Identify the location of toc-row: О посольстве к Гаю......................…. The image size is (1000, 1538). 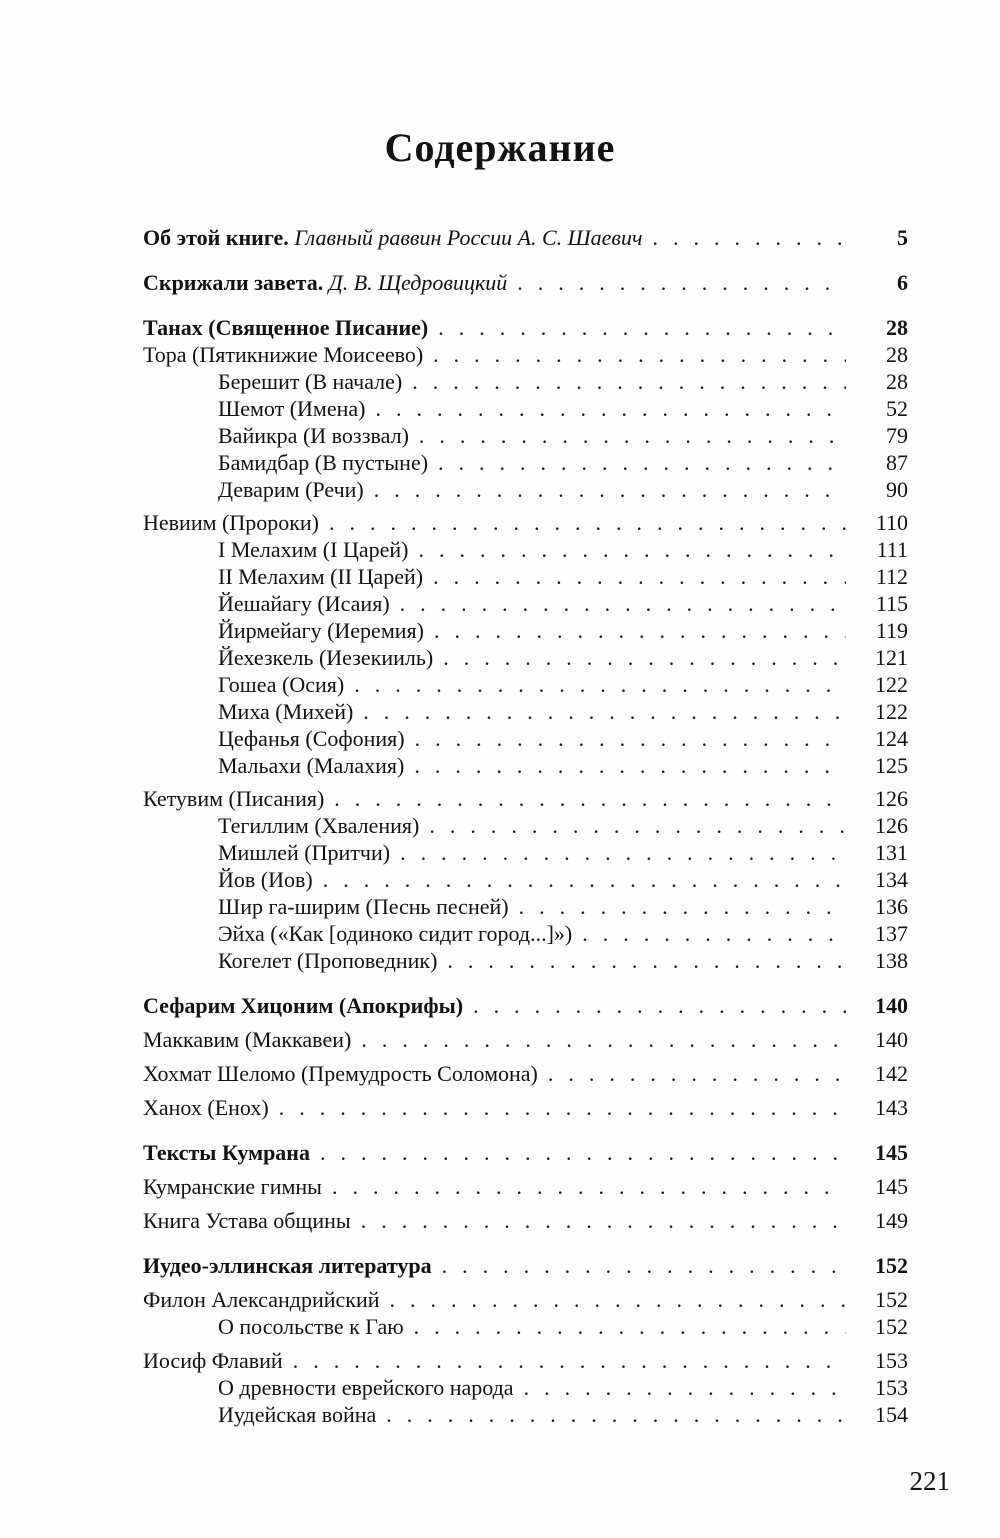
(525, 1326).